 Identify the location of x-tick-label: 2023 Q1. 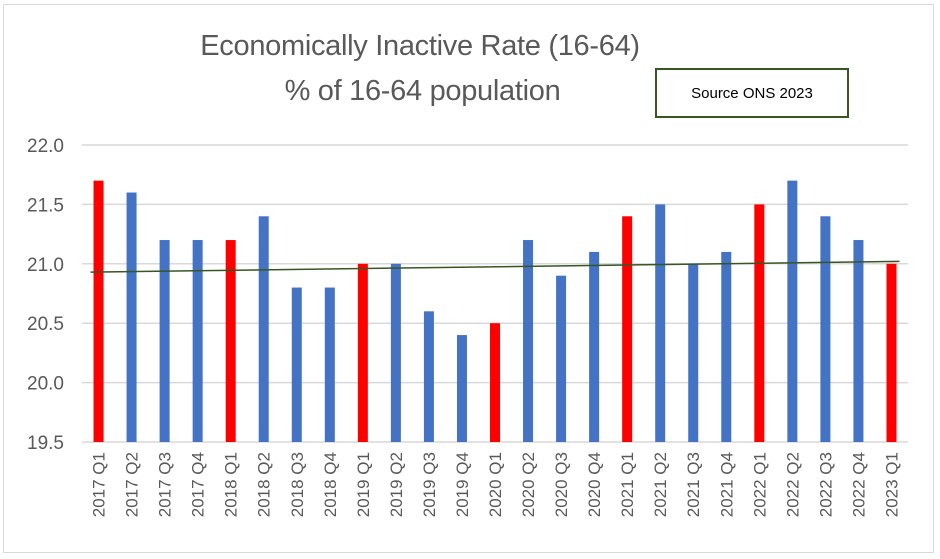
(891, 484).